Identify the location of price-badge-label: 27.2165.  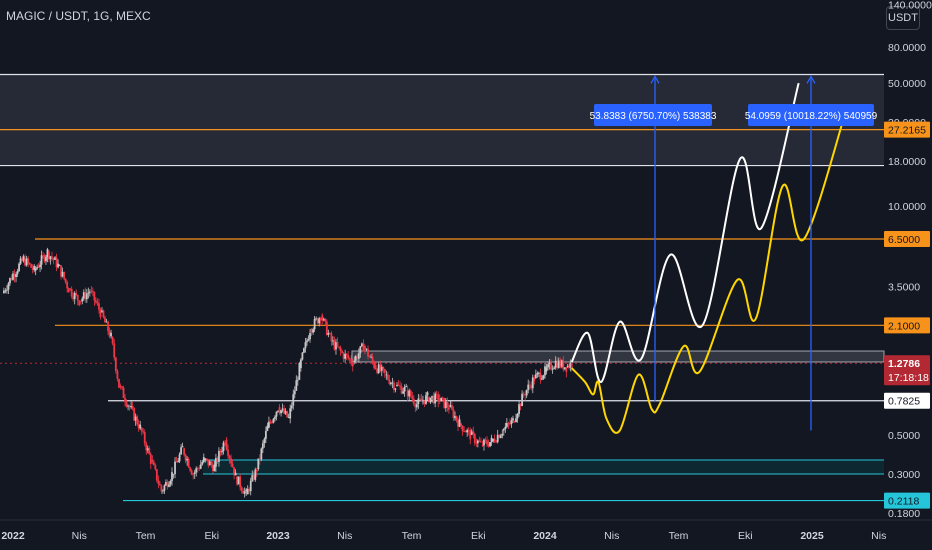
(907, 131).